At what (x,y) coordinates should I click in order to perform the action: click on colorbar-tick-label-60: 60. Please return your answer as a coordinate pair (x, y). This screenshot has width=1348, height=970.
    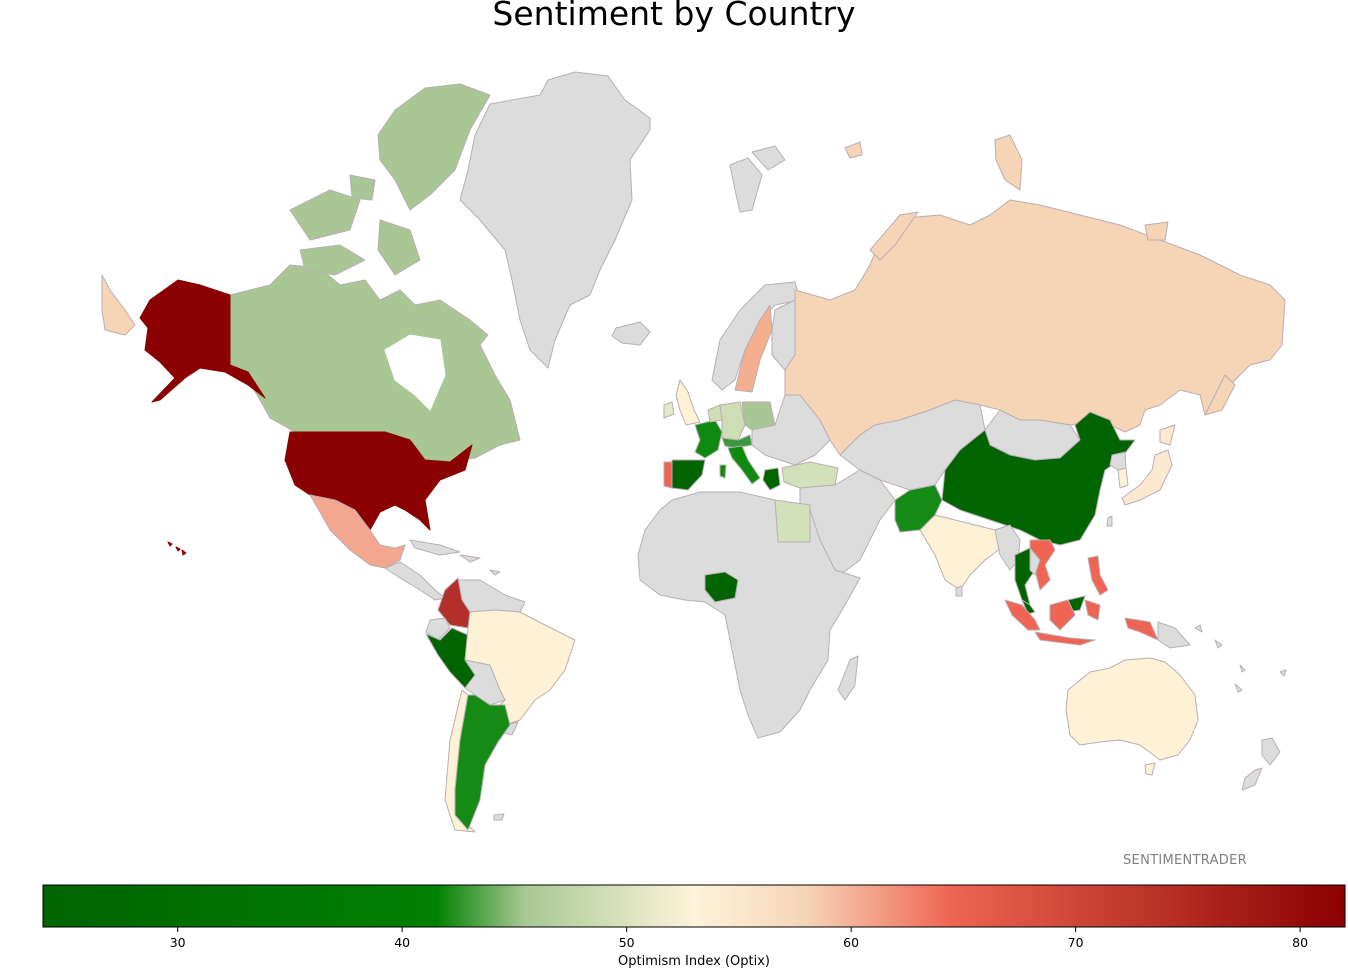
    Looking at the image, I should click on (851, 942).